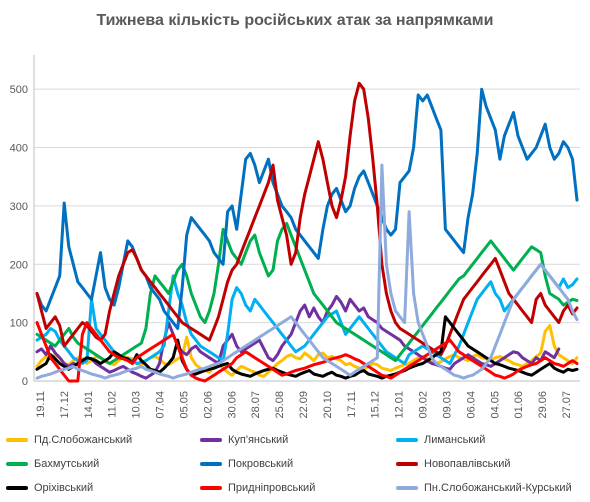  I want to click on legend-item: Лиманський, so click(440, 440).